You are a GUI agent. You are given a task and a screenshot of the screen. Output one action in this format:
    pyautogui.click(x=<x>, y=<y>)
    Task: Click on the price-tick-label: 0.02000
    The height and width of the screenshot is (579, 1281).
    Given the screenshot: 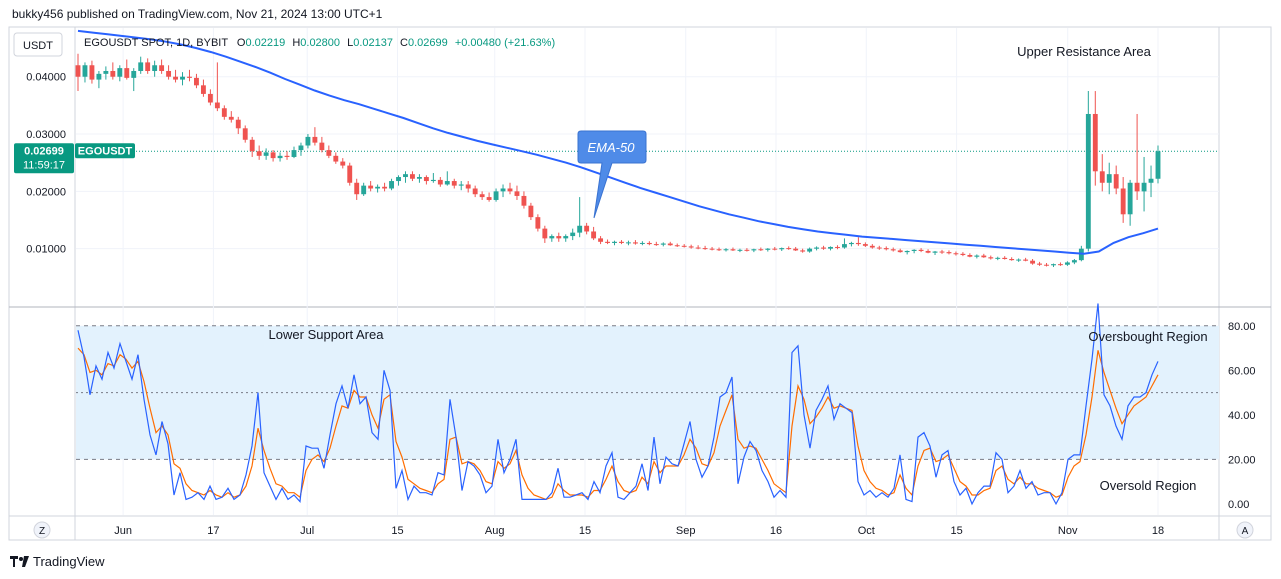 What is the action you would take?
    pyautogui.click(x=46, y=192)
    